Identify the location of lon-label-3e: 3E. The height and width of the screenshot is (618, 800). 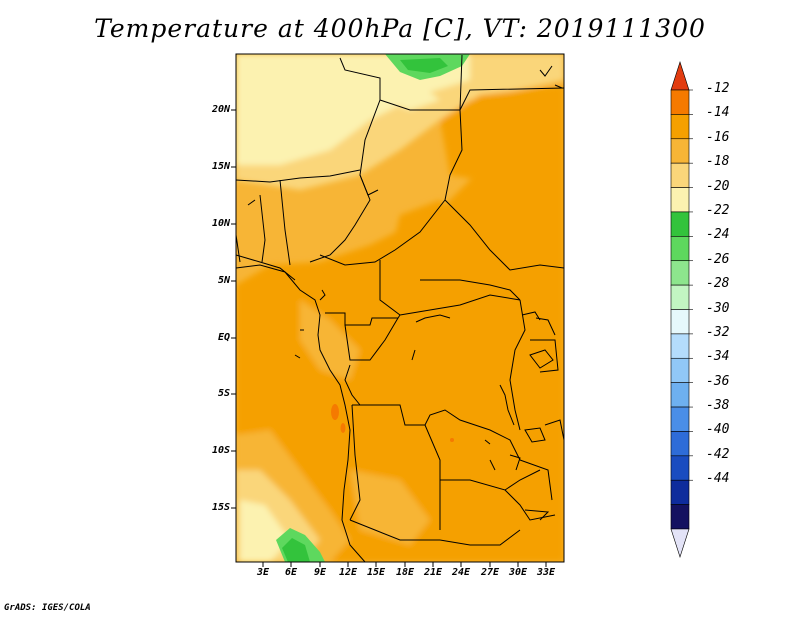
(263, 572).